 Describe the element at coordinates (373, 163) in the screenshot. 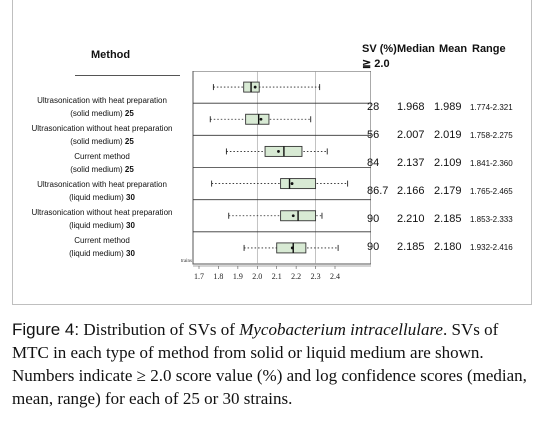

I see `sv-value: 84` at that location.